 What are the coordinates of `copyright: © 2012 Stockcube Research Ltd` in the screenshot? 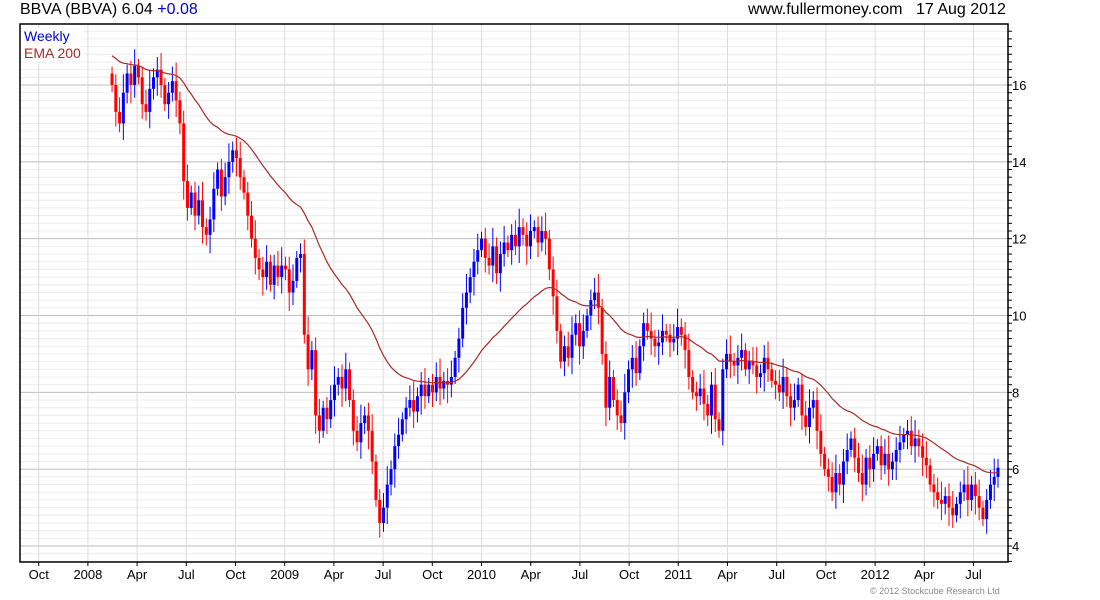 It's located at (935, 591).